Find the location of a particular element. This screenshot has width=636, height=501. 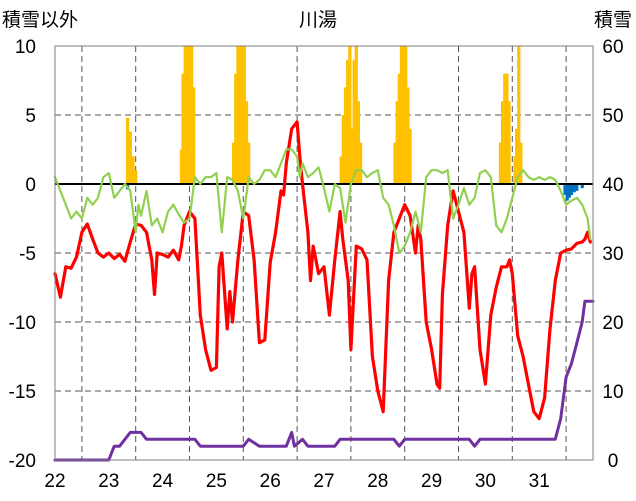

x-axis-ticks: 22 23 24 25 26 27 28 29 30 31 is located at coordinates (296, 481).